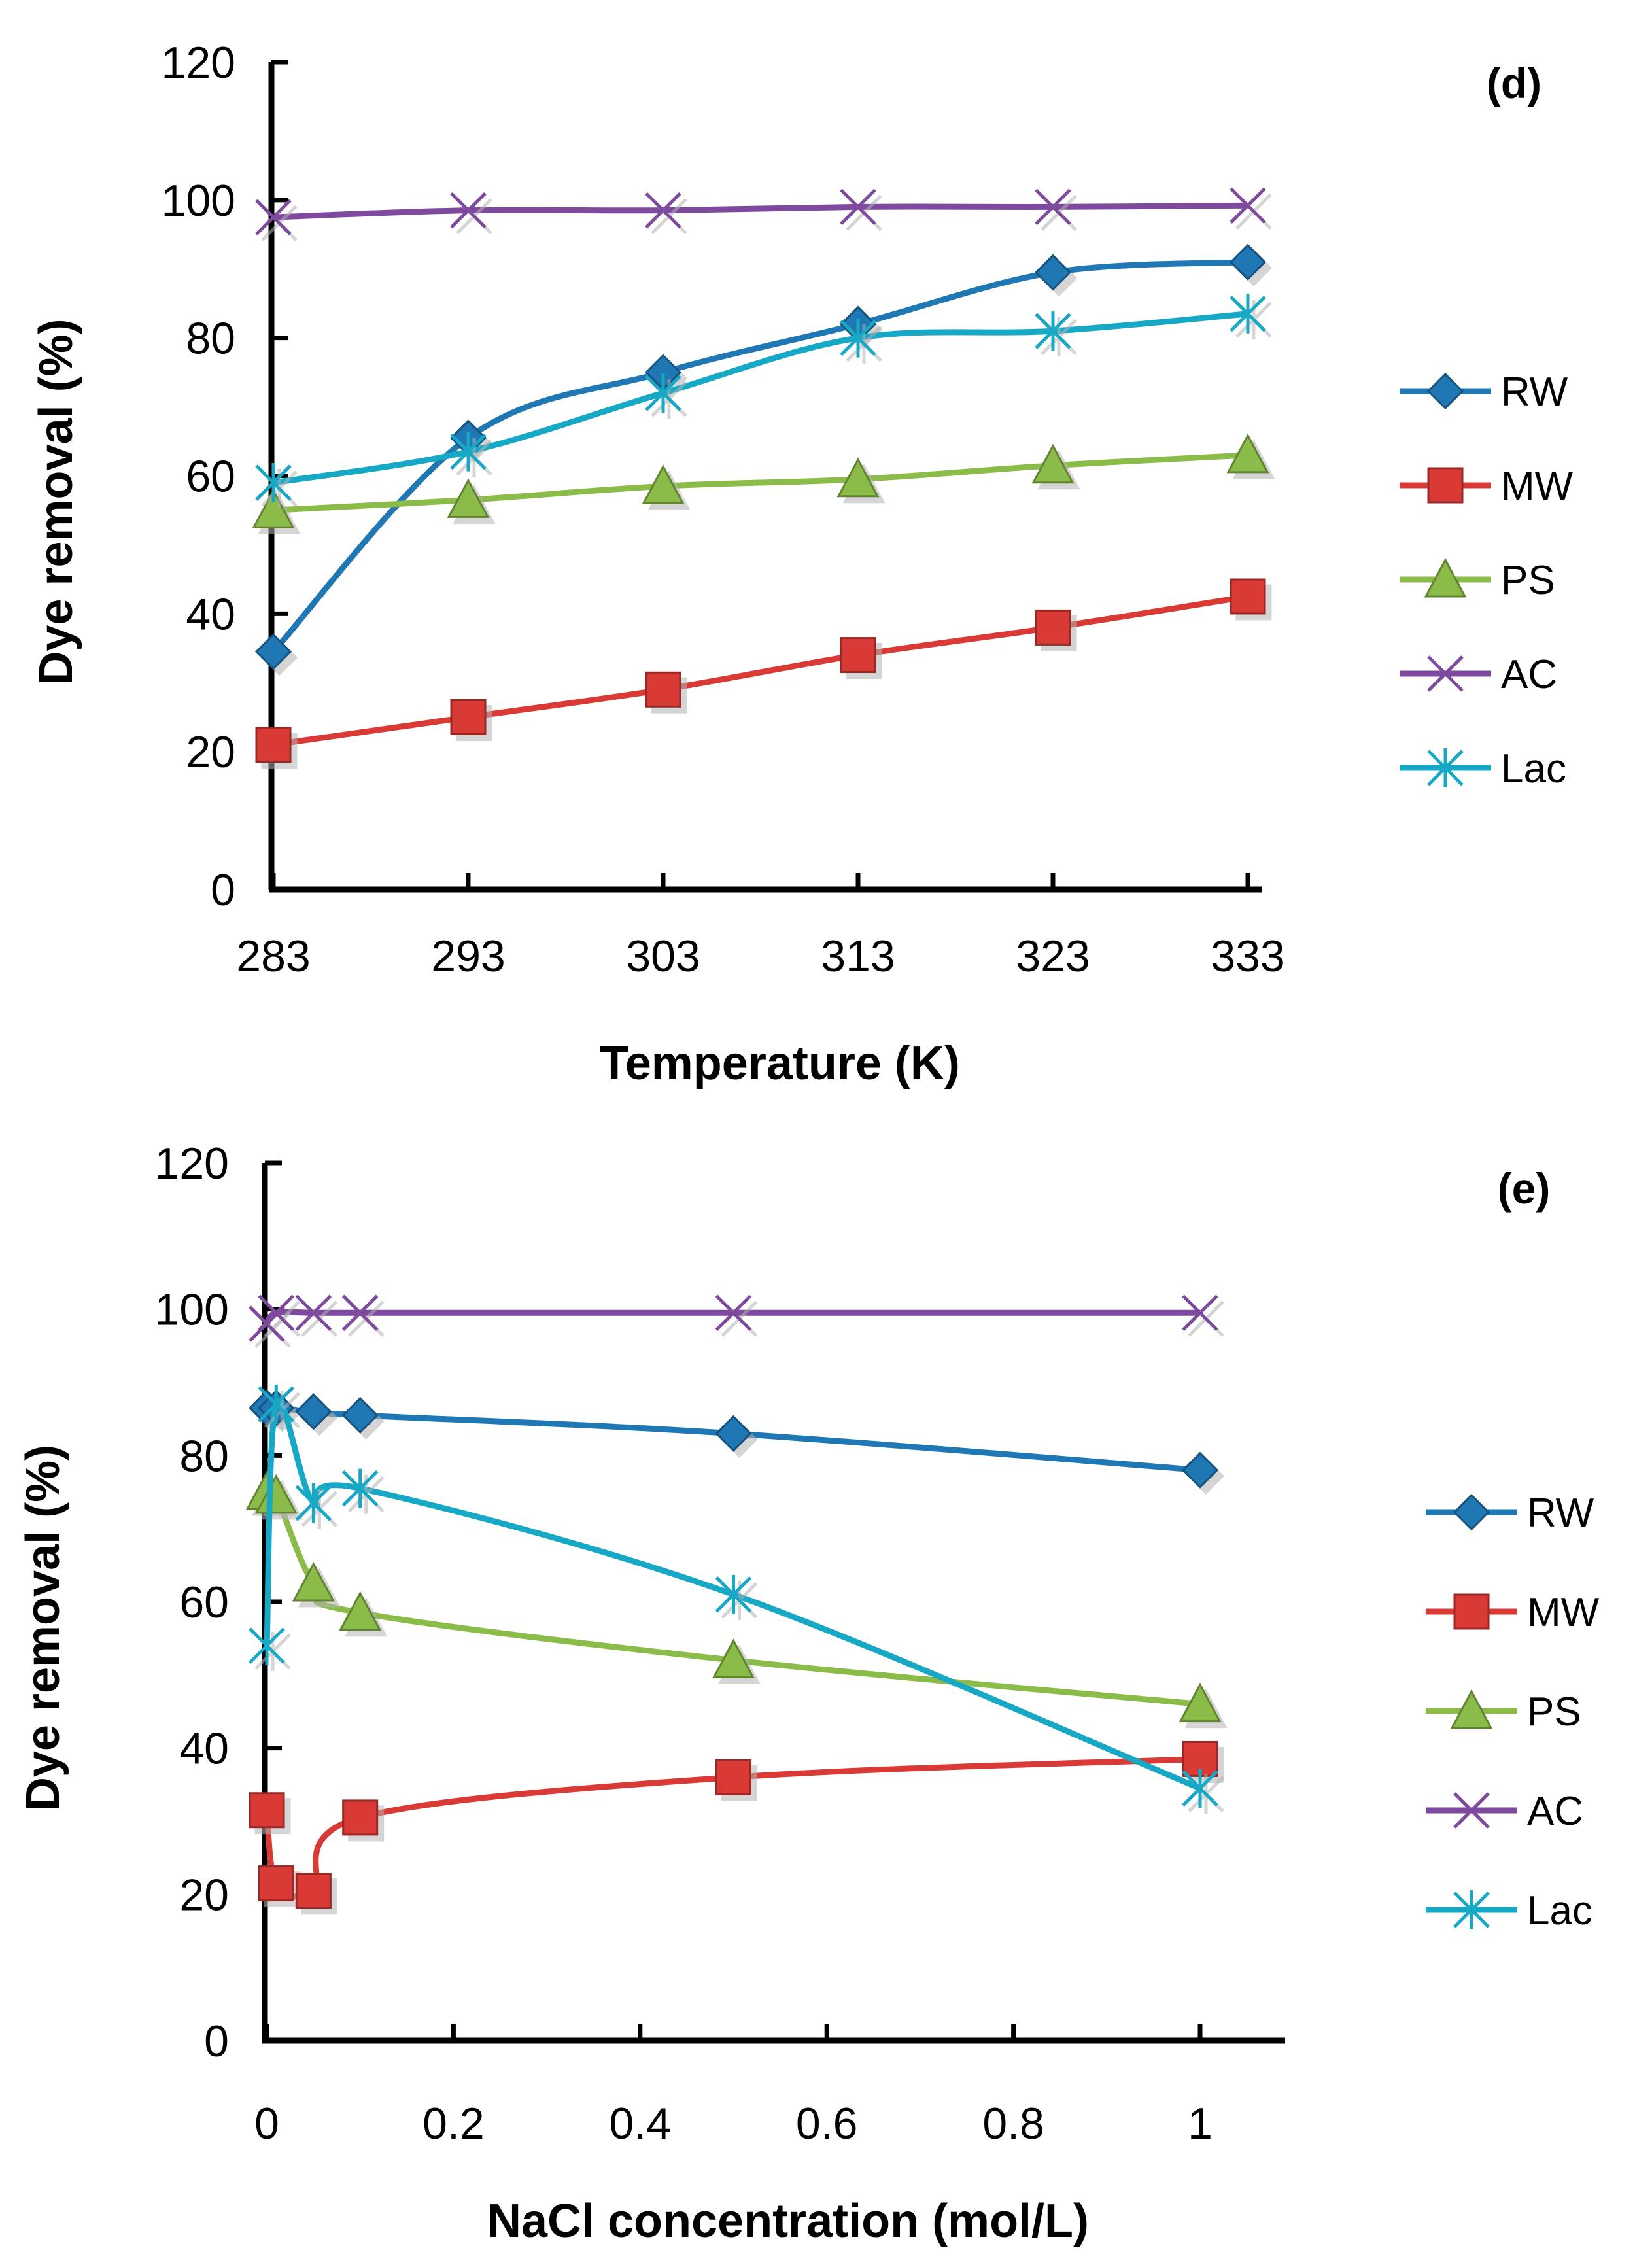 The width and height of the screenshot is (1652, 2265). Describe the element at coordinates (1504, 1812) in the screenshot. I see `legend-entry-ac: AC` at that location.